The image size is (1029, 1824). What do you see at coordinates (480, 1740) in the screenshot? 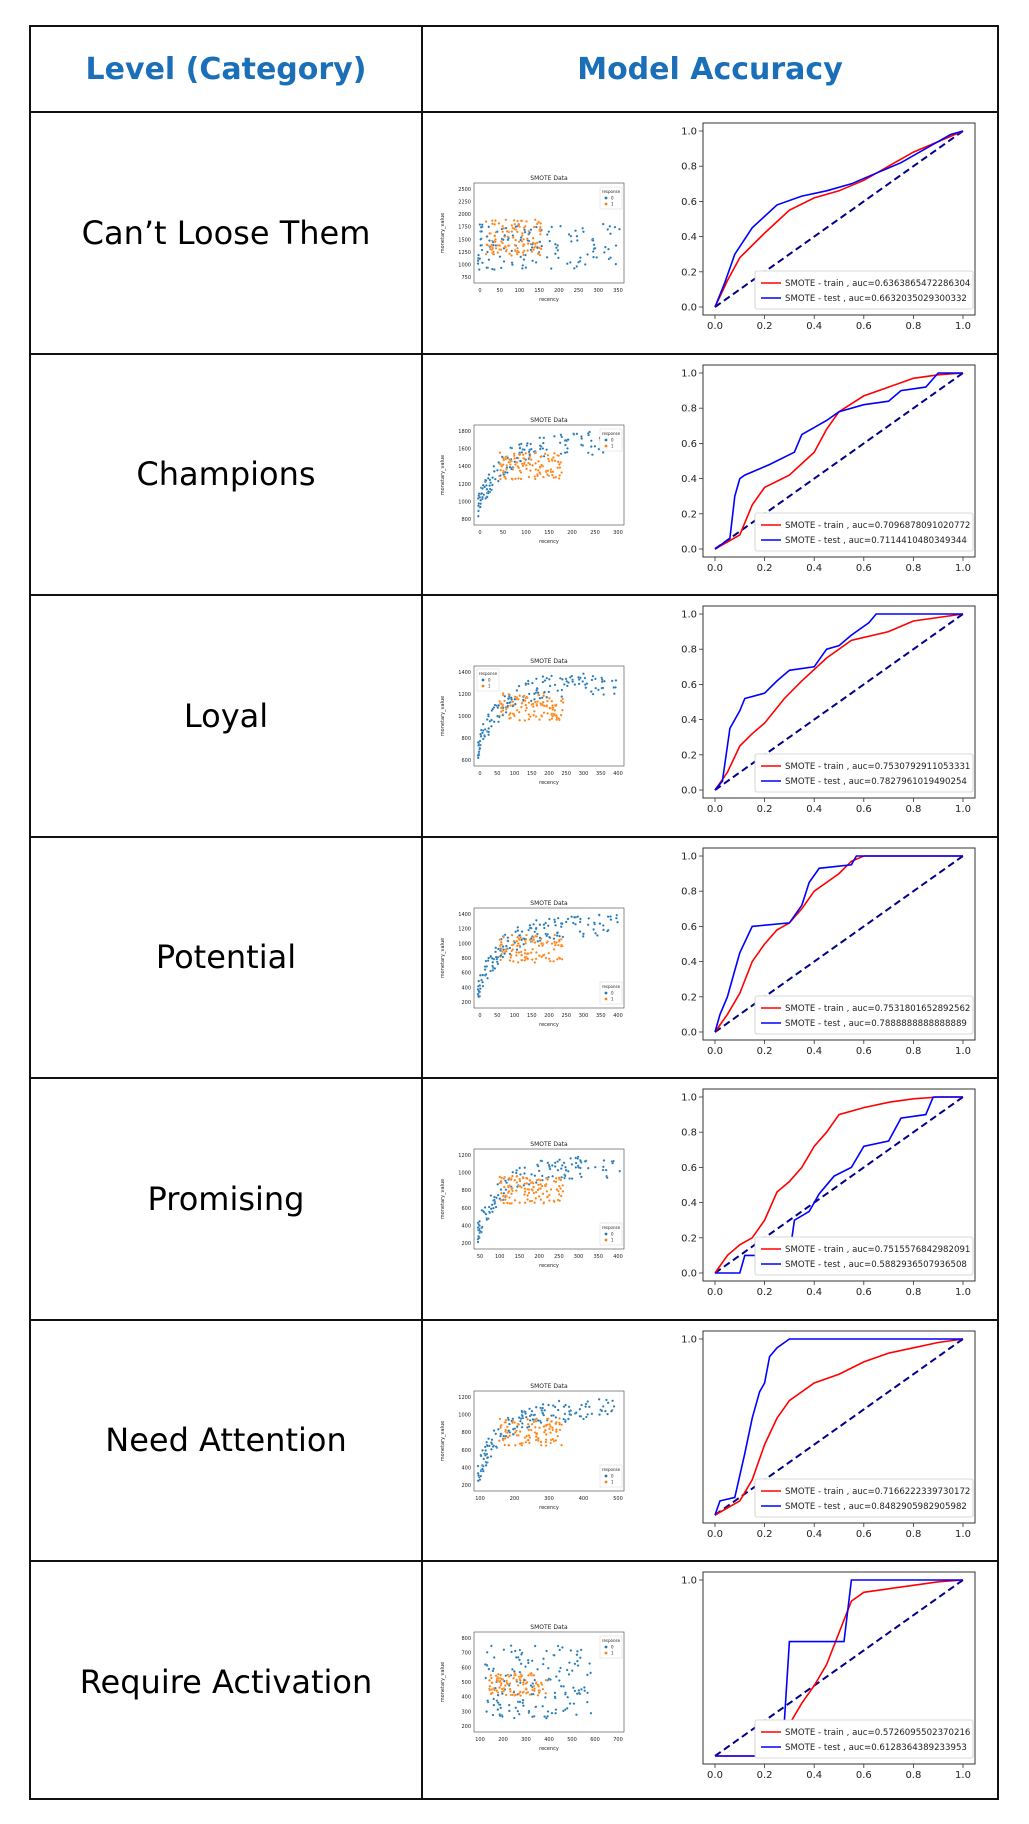
I see `scatter-xtick: 100` at bounding box center [480, 1740].